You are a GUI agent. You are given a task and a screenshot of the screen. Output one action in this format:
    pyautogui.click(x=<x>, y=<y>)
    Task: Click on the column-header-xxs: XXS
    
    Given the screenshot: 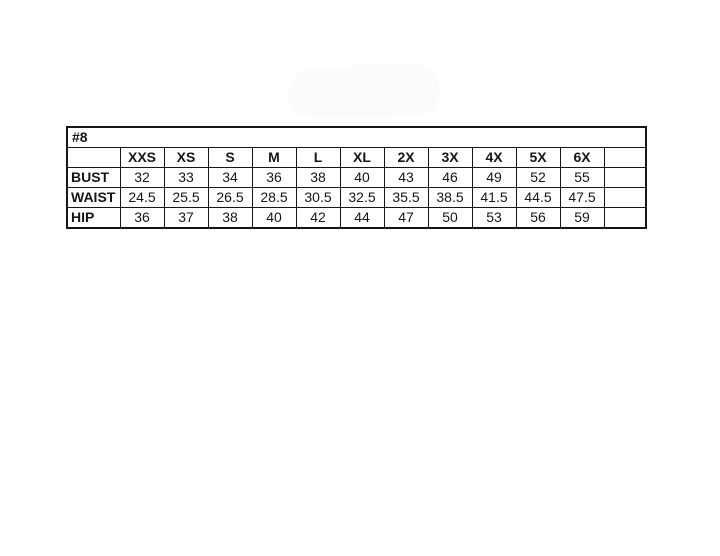 What is the action you would take?
    pyautogui.click(x=142, y=157)
    